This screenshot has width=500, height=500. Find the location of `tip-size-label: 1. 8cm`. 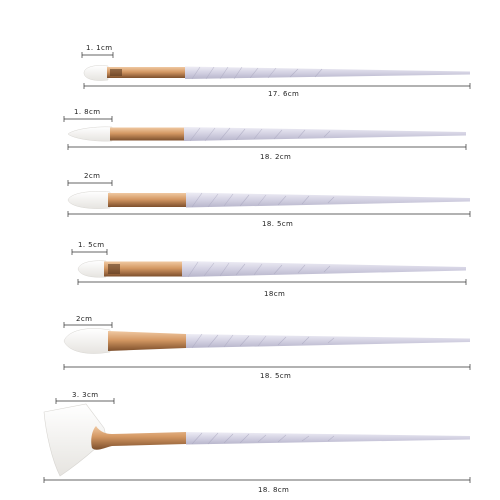

tip-size-label: 1. 8cm is located at coordinates (87, 112).